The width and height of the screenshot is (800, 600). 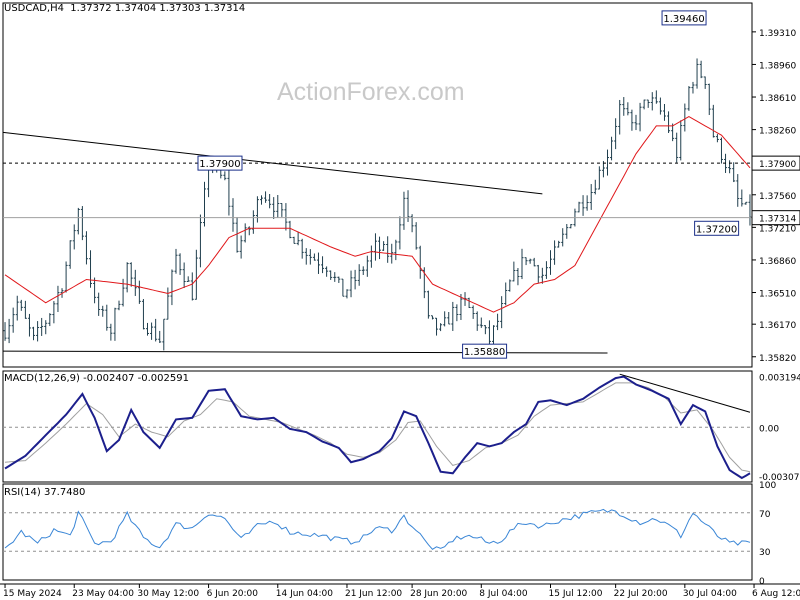 What do you see at coordinates (765, 515) in the screenshot?
I see `rsi-tick-label: 70` at bounding box center [765, 515].